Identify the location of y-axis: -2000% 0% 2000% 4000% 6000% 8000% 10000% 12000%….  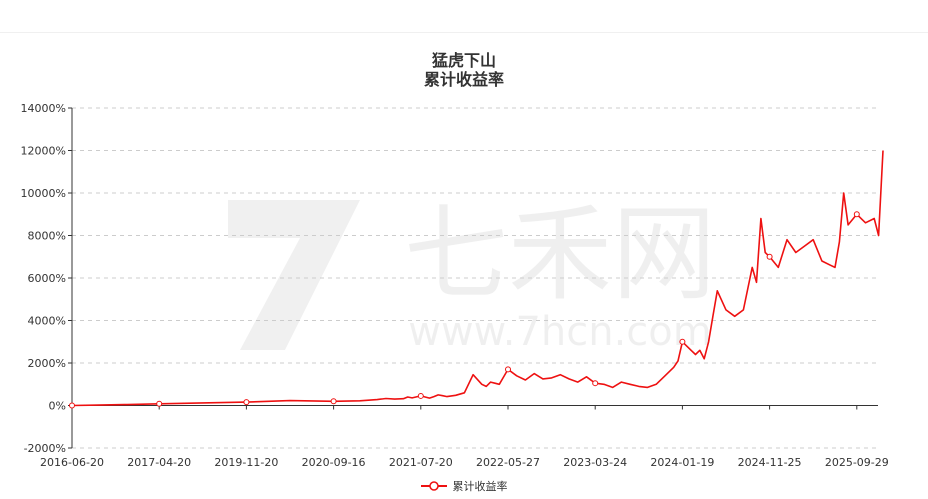
(47, 278).